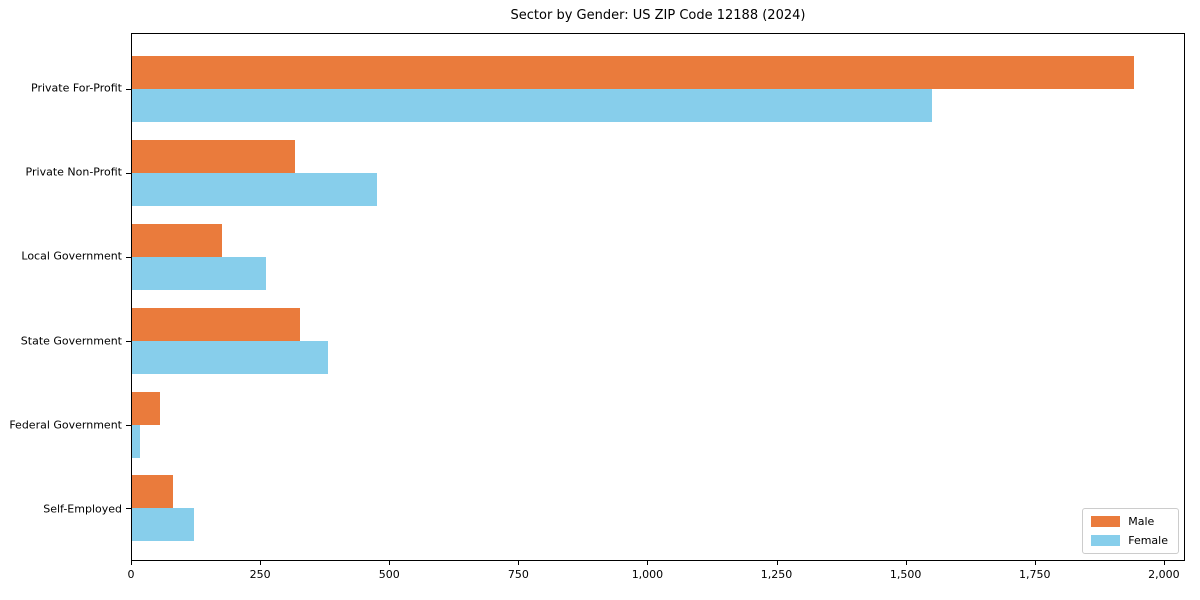 The height and width of the screenshot is (600, 1200). I want to click on x-axis-tick-label: 500, so click(389, 574).